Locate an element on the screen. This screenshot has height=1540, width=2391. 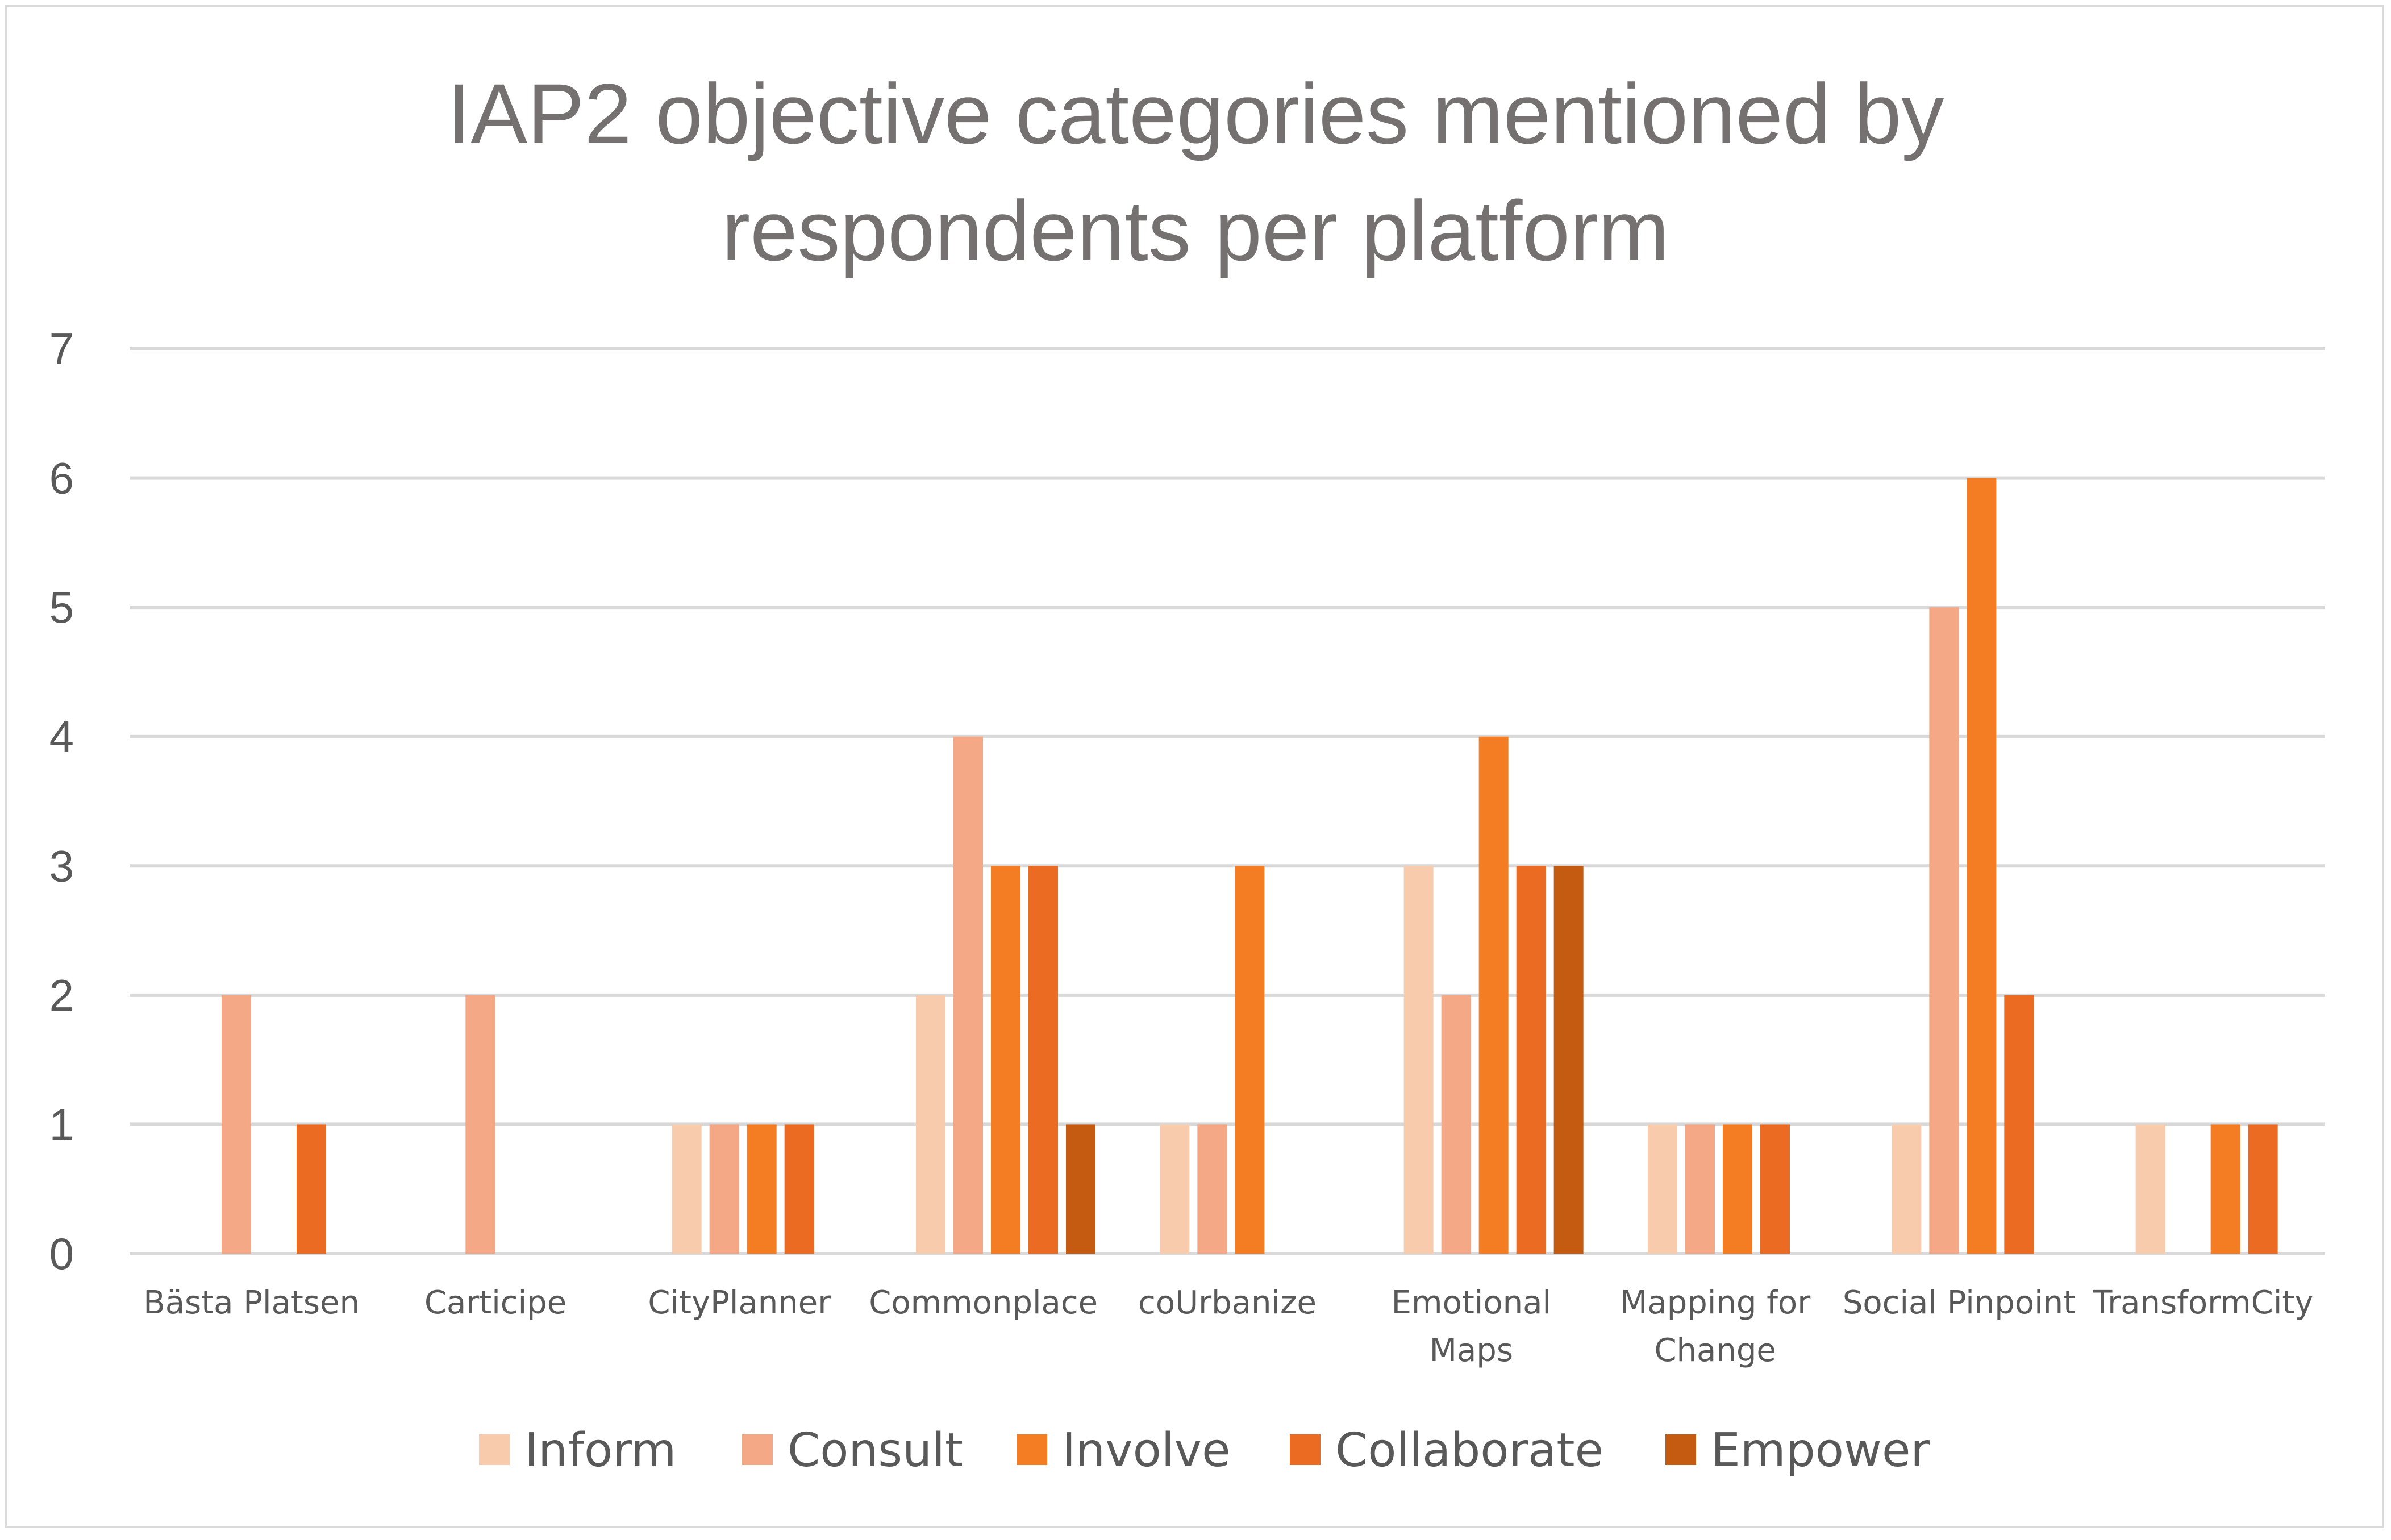
x-tick-label: Social Pinpoint is located at coordinates (1959, 1303).